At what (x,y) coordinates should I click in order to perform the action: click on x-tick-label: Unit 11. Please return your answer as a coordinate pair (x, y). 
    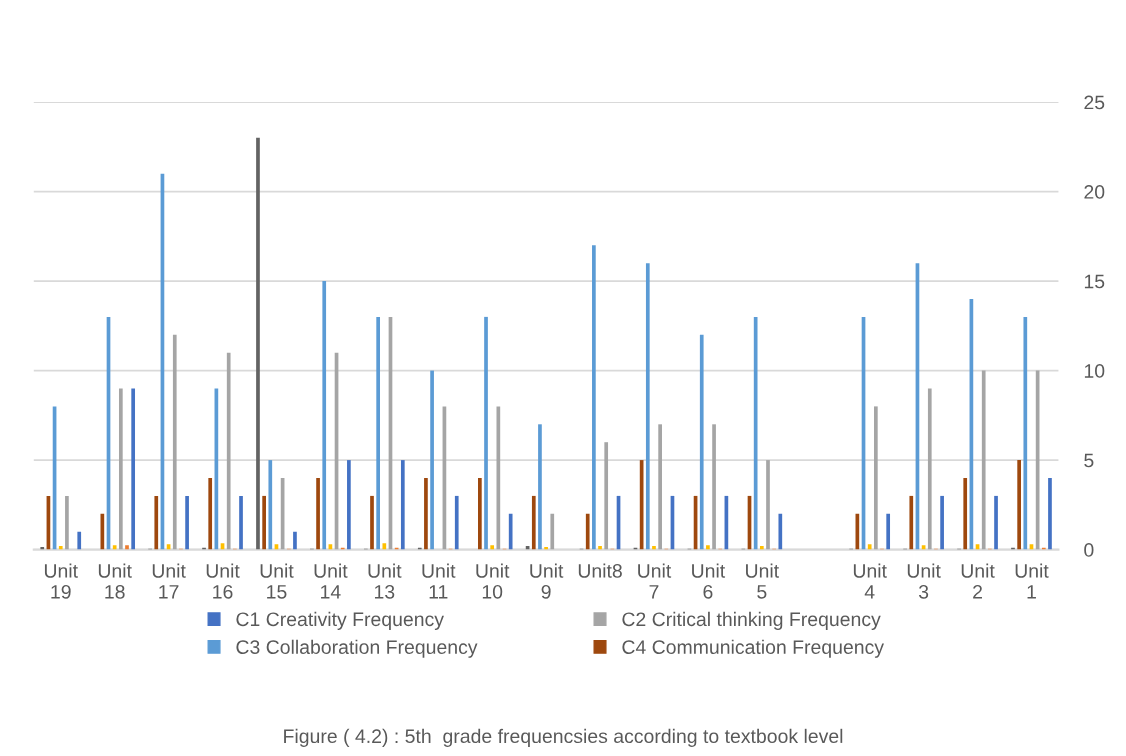
    Looking at the image, I should click on (439, 581).